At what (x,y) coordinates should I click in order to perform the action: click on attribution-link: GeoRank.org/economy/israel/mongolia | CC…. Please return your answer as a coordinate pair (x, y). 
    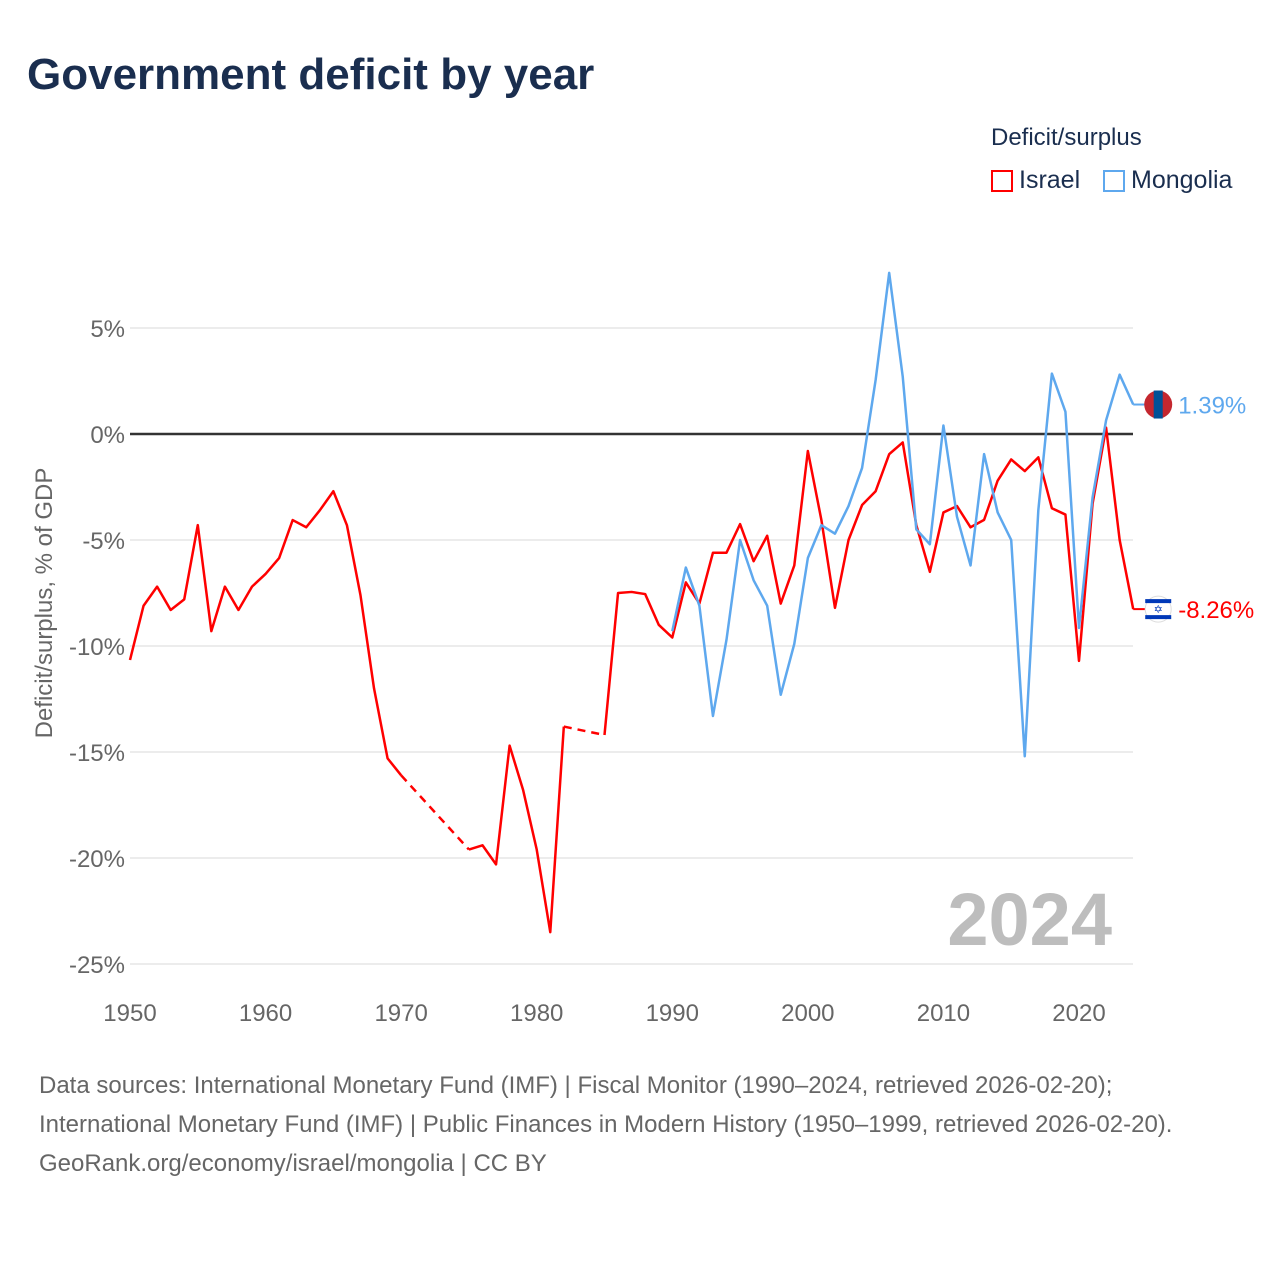
    Looking at the image, I should click on (293, 1163).